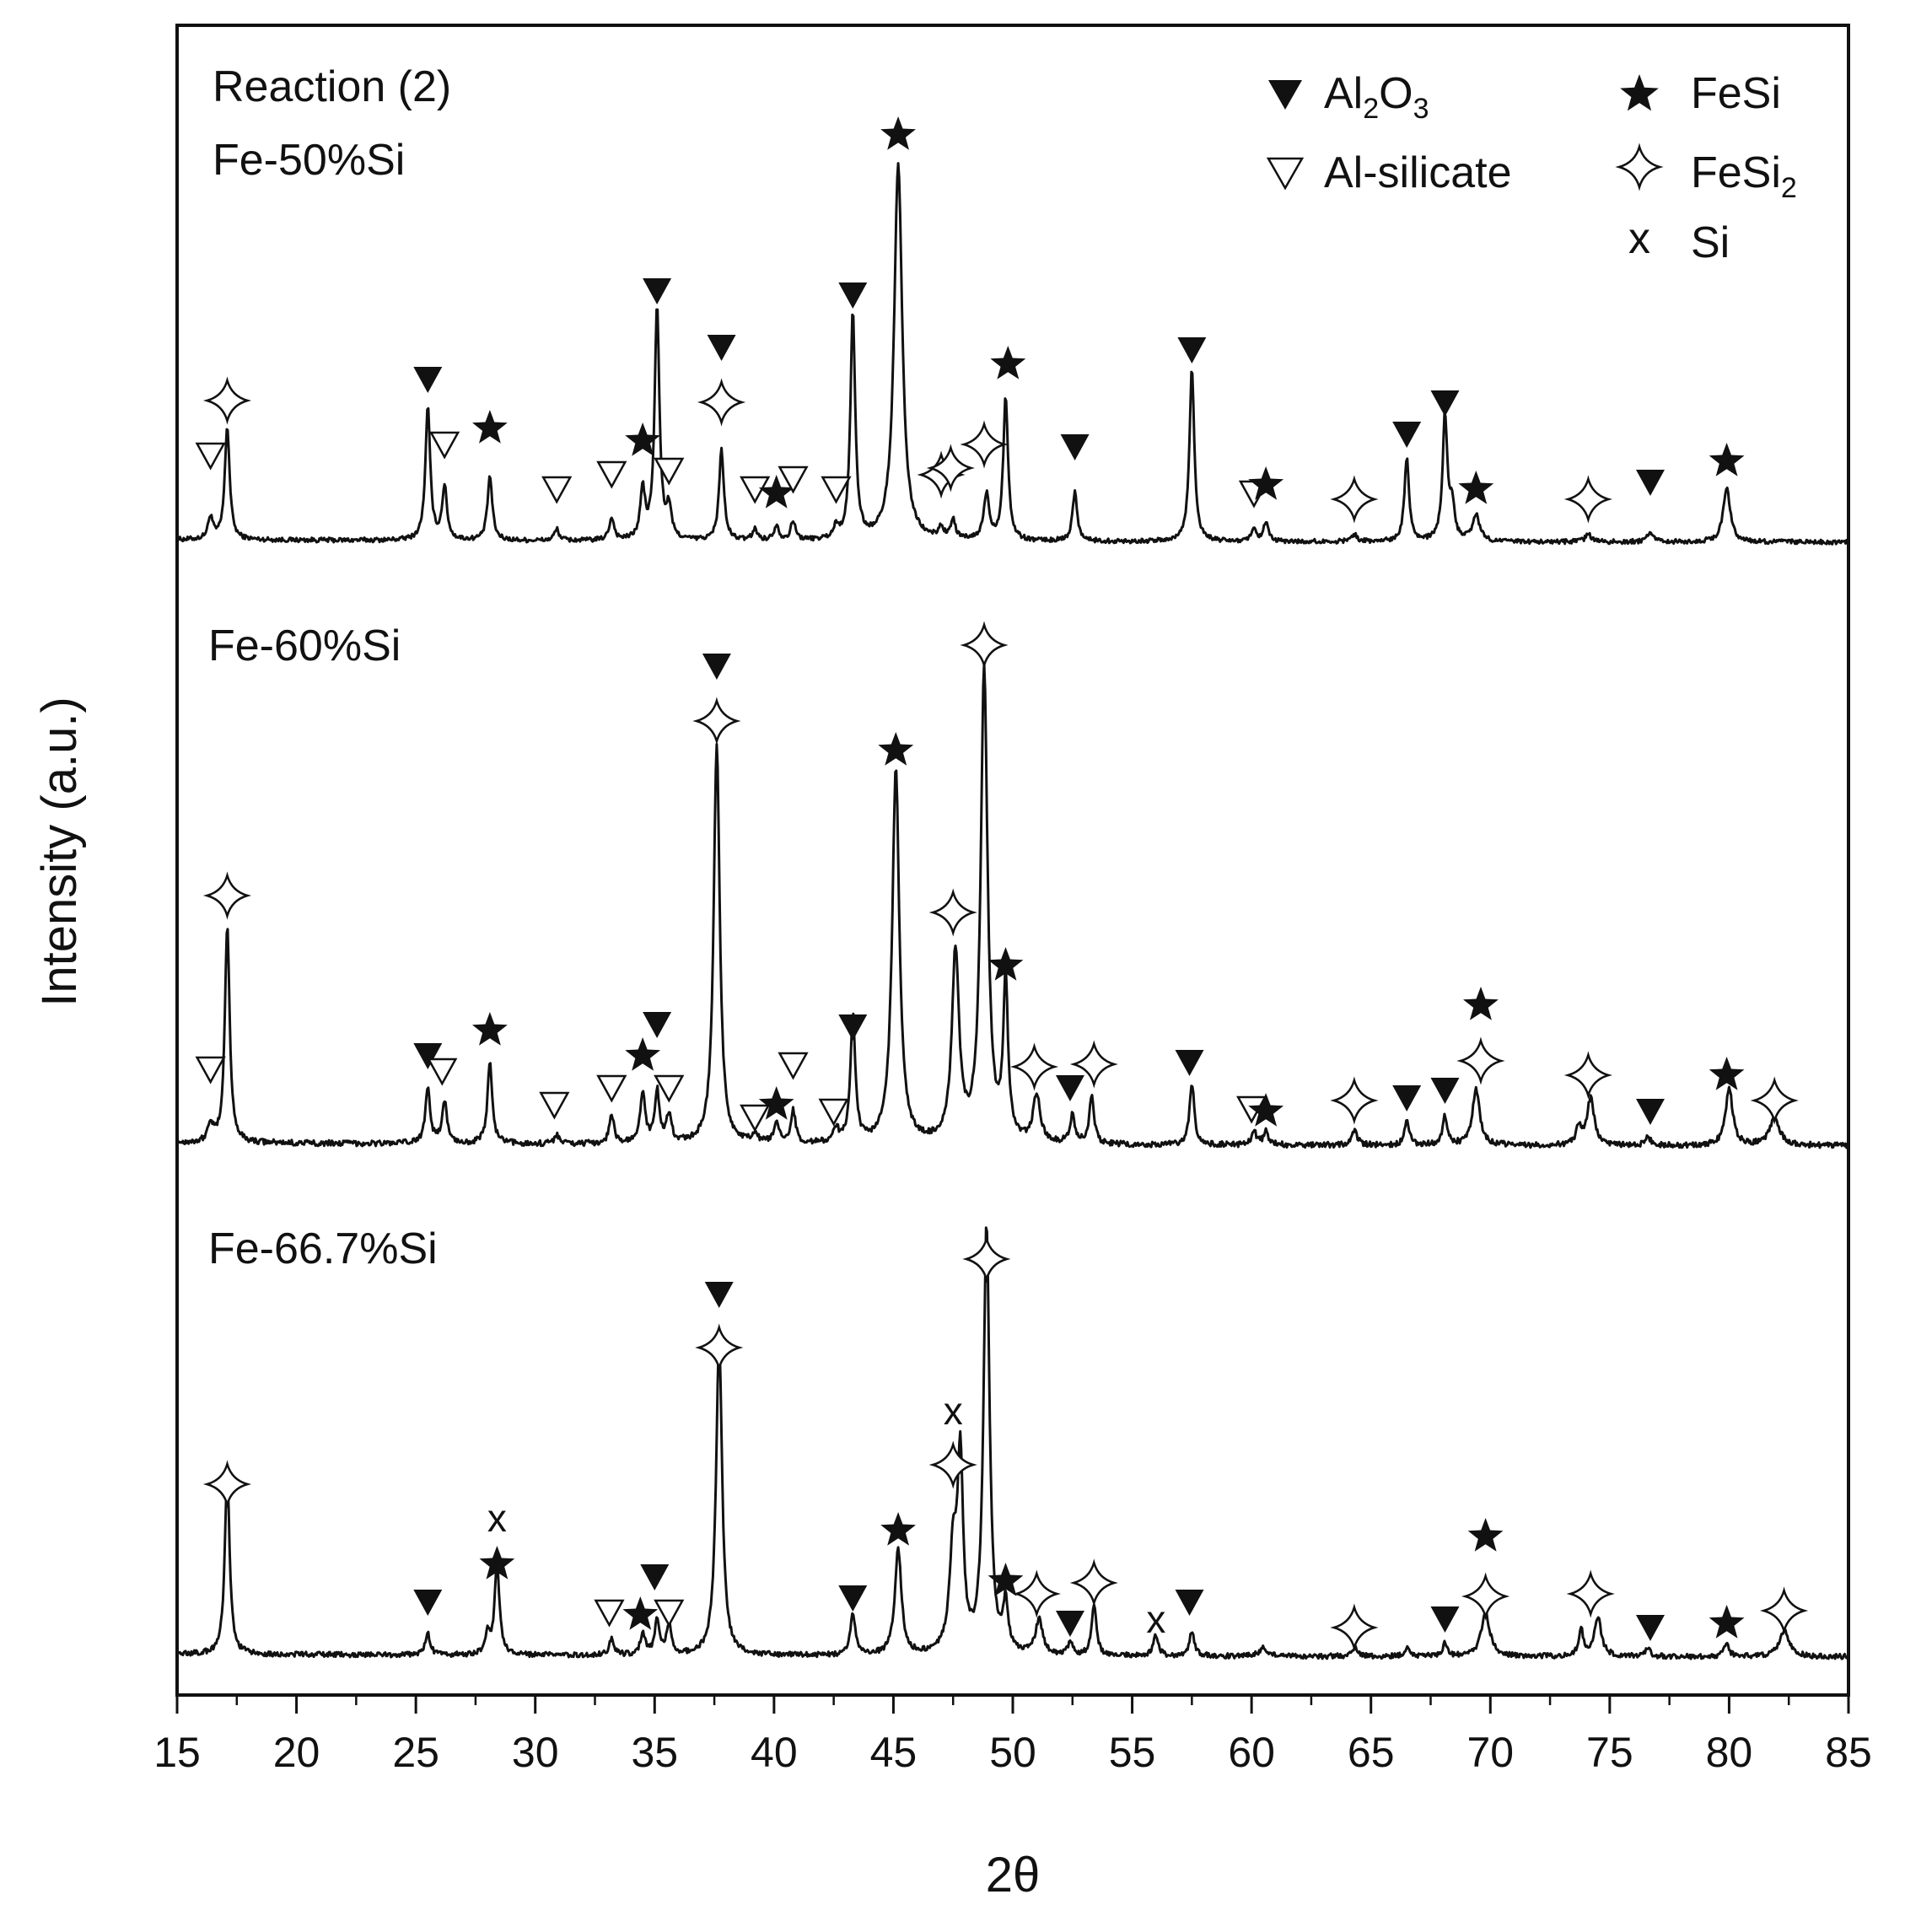 The height and width of the screenshot is (1932, 1905). What do you see at coordinates (1609, 1752) in the screenshot?
I see `x-tick-label: 75` at bounding box center [1609, 1752].